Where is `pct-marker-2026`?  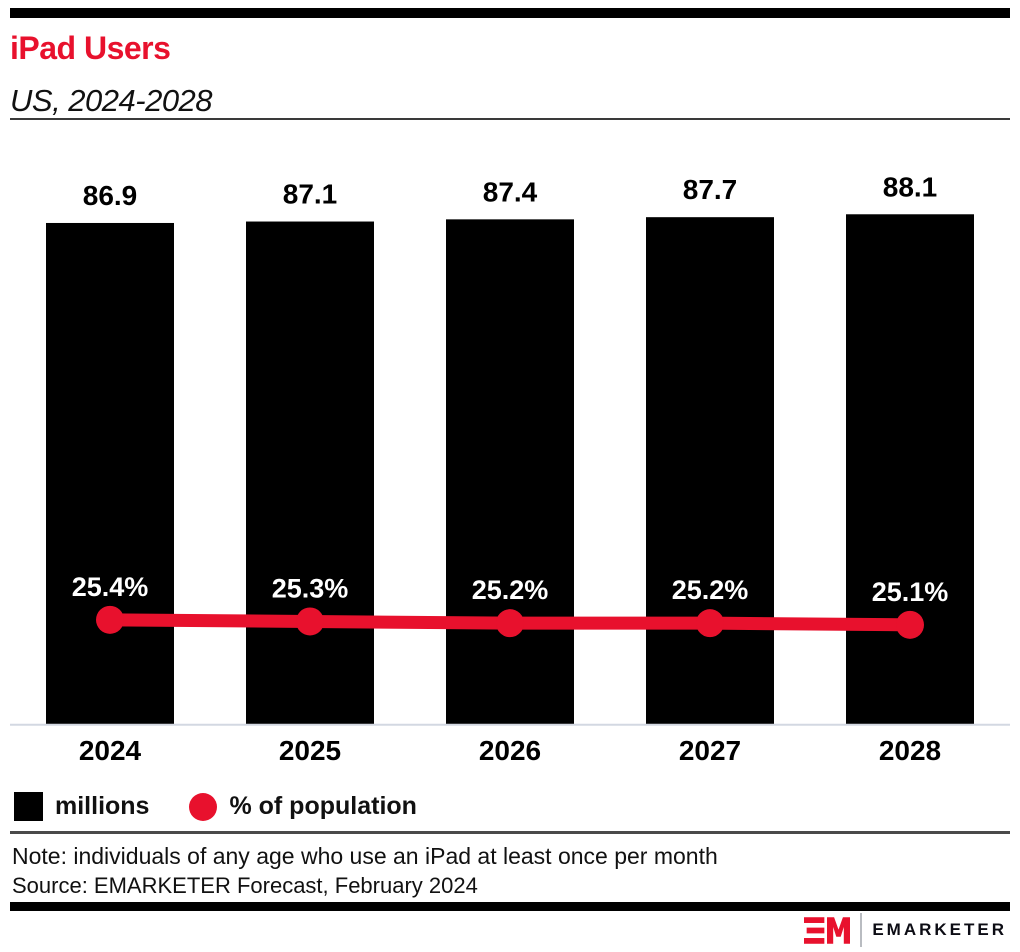 pct-marker-2026 is located at coordinates (510, 623).